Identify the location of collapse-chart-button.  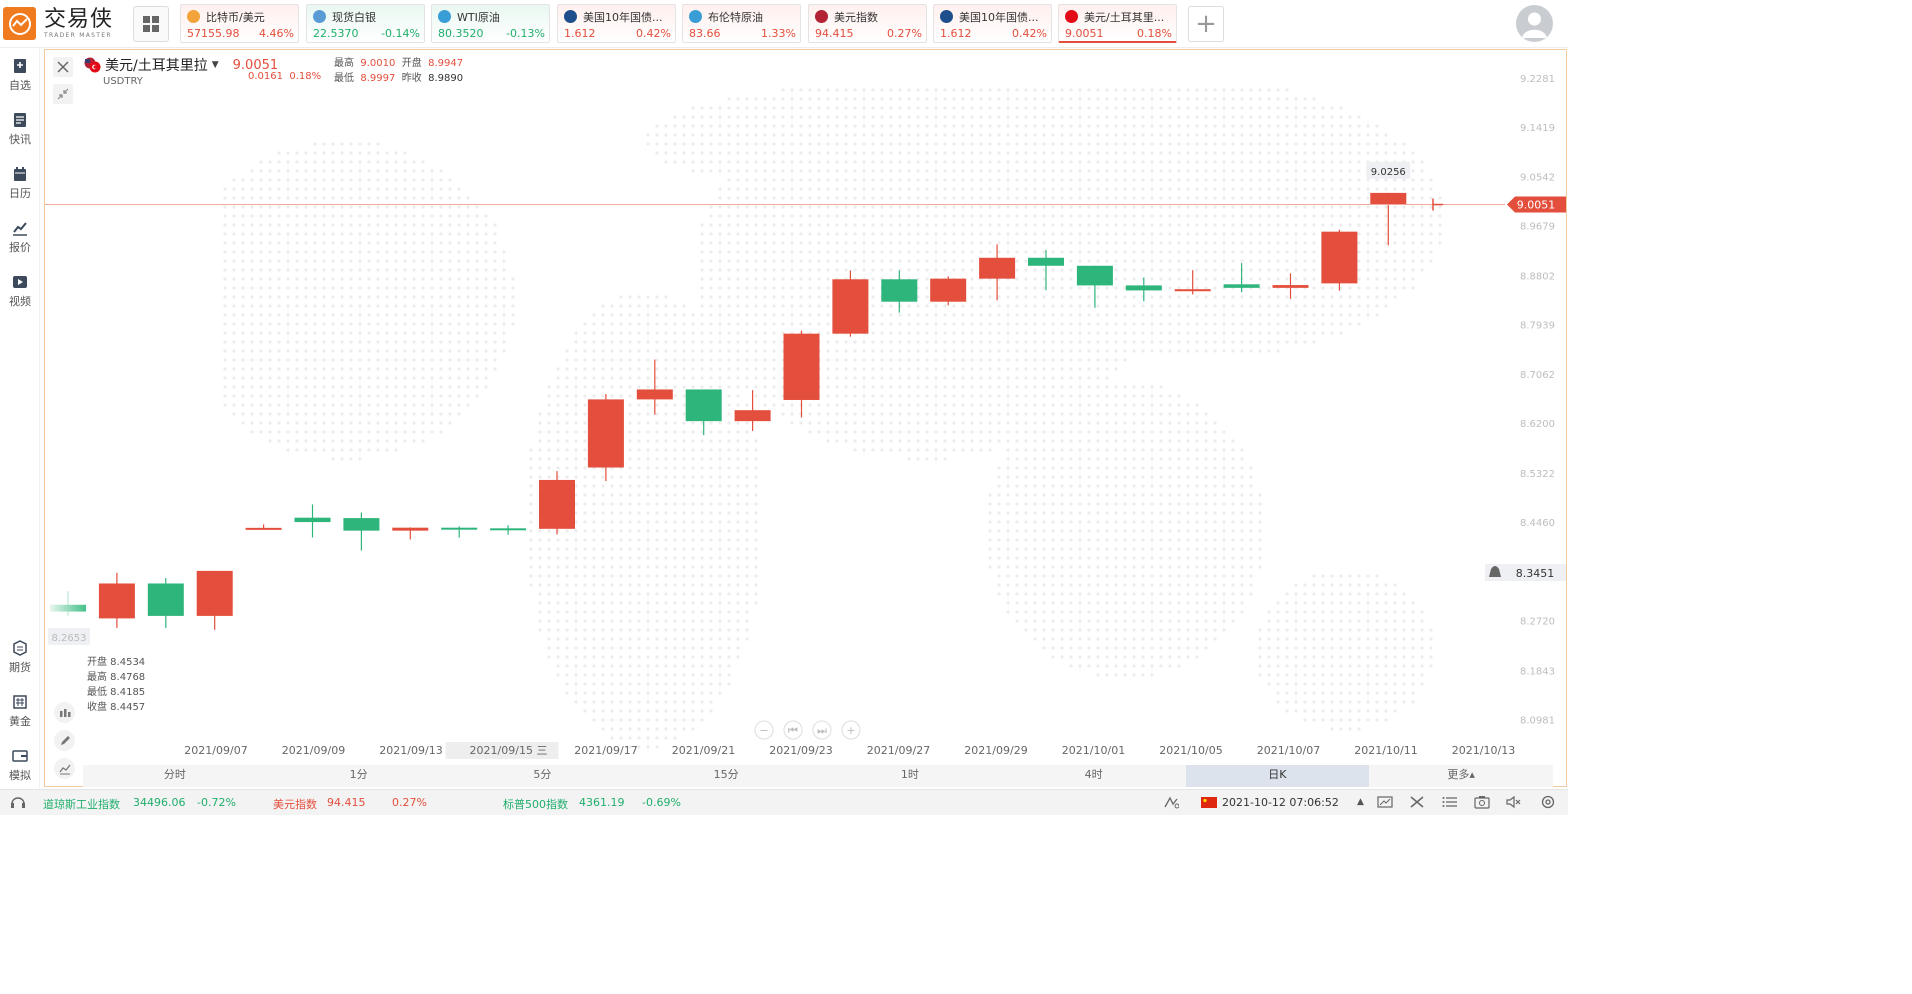
(63, 94).